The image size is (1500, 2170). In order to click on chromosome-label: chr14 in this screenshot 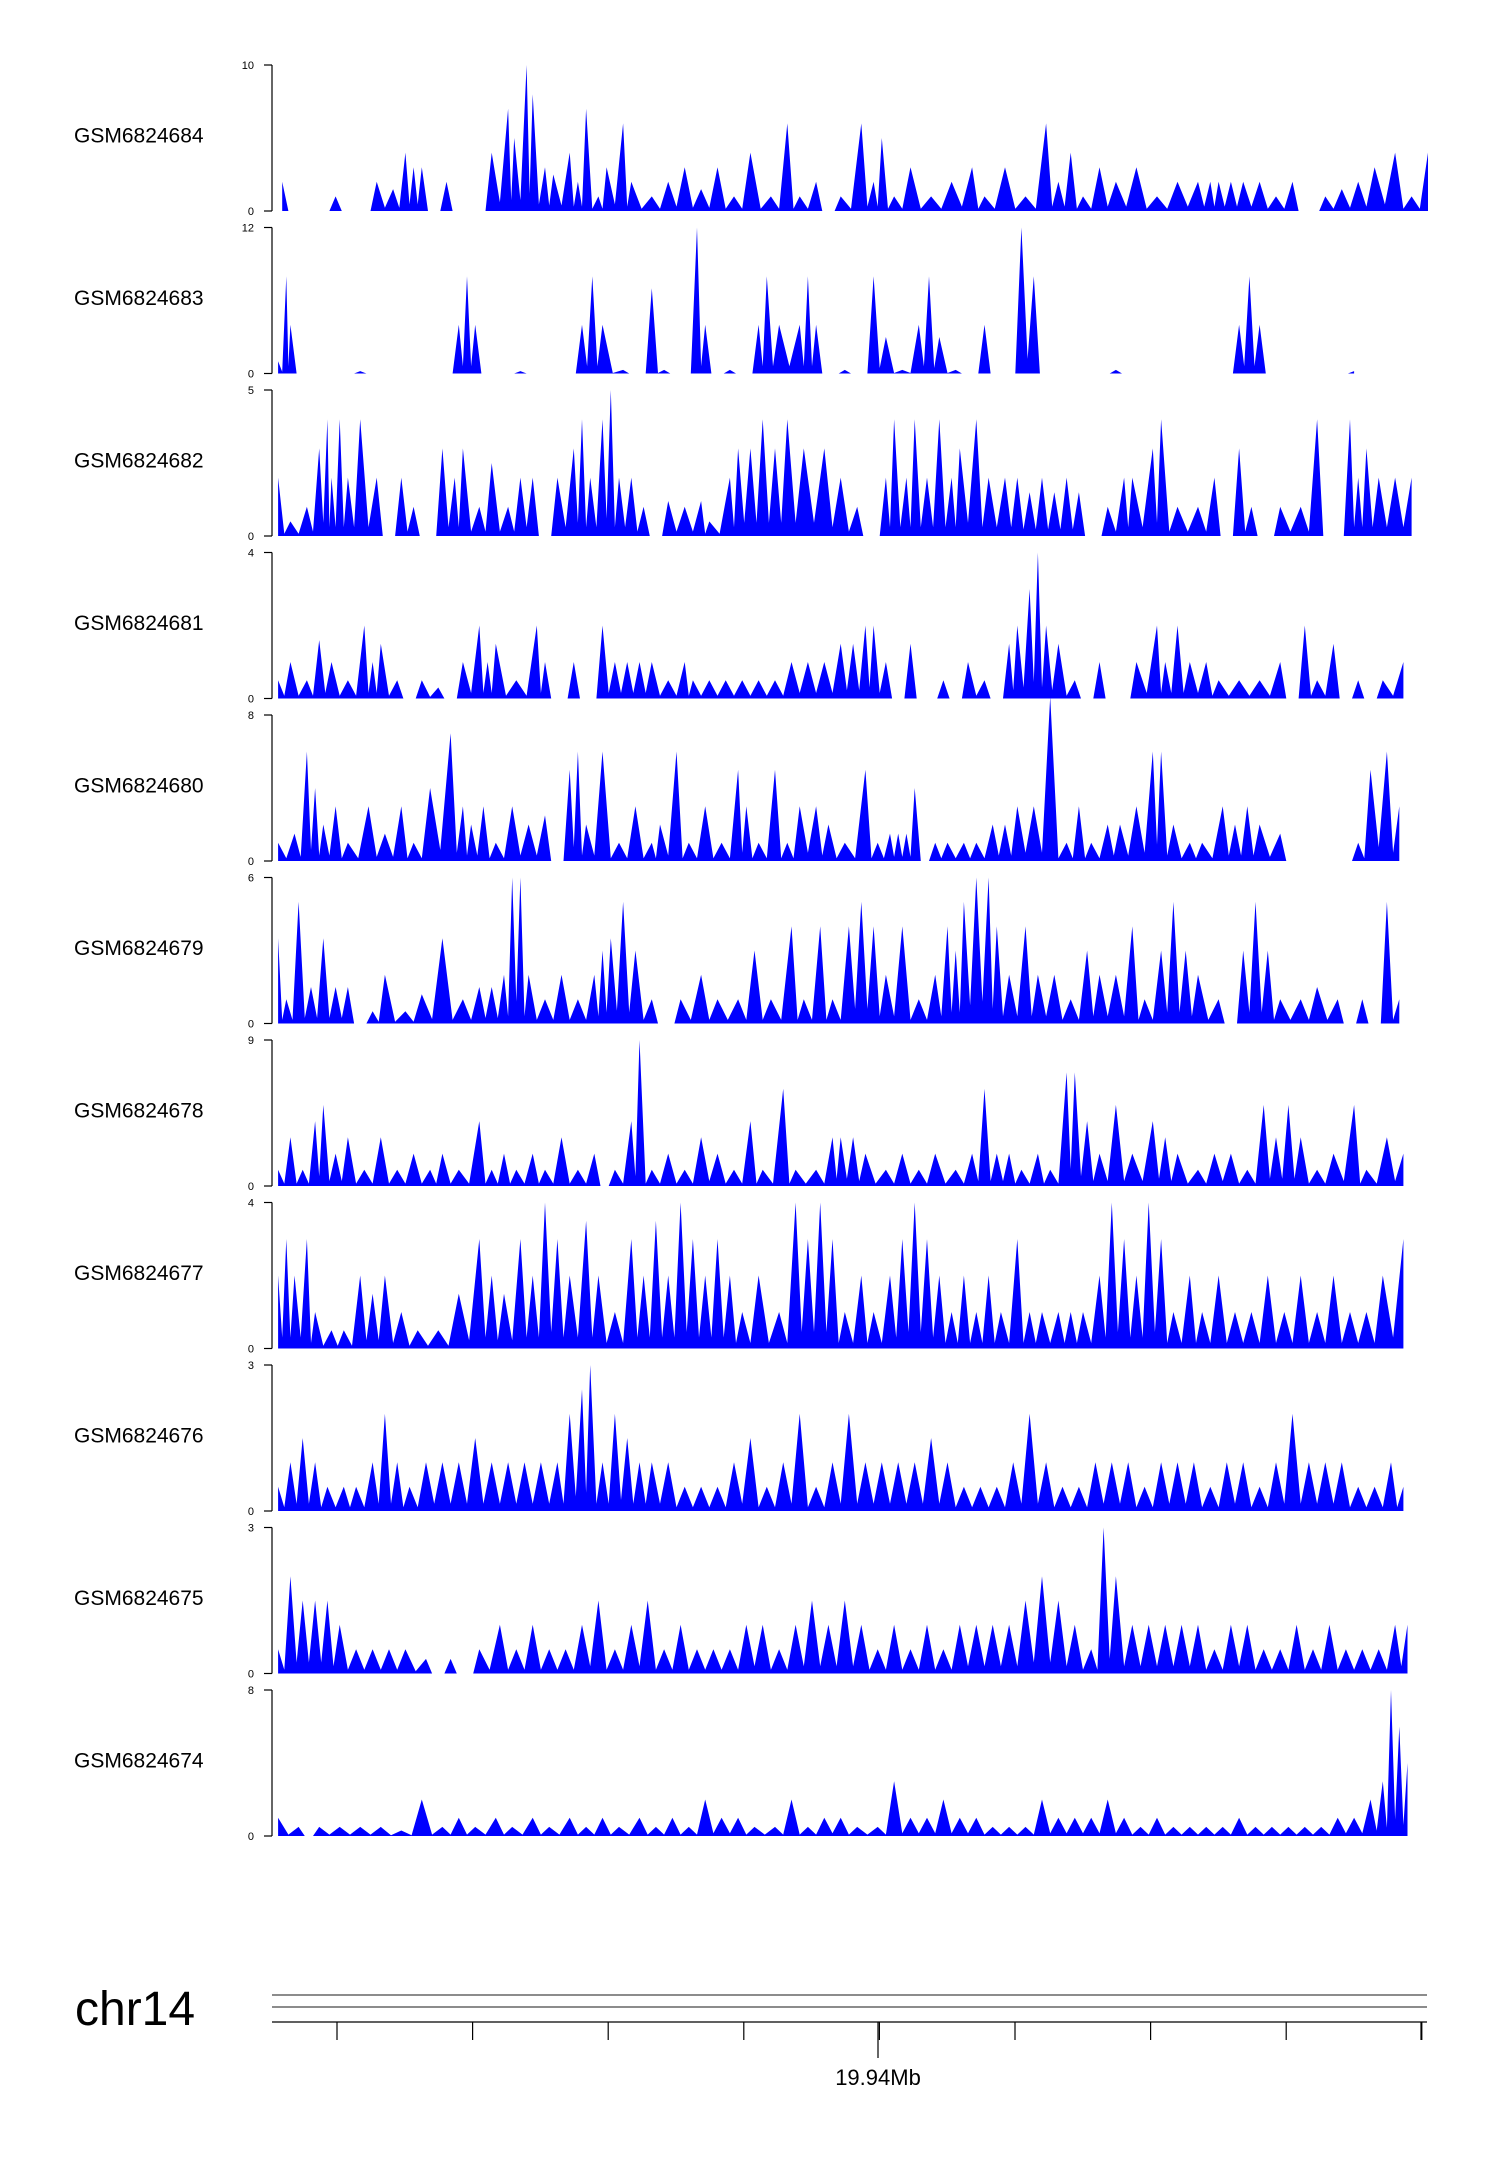, I will do `click(135, 2009)`.